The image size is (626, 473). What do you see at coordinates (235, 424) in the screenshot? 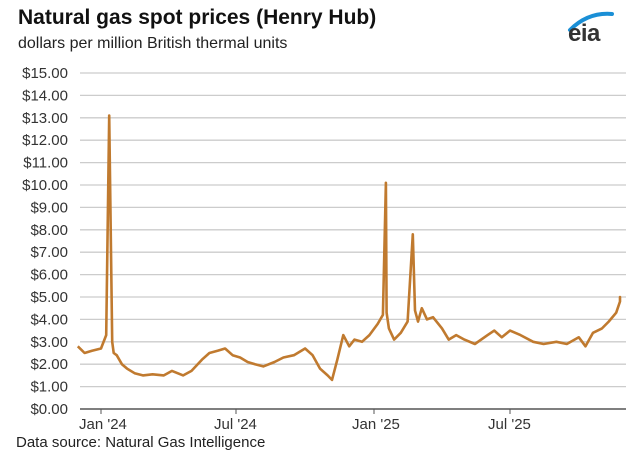
I see `x-tick-label: Jul '24` at bounding box center [235, 424].